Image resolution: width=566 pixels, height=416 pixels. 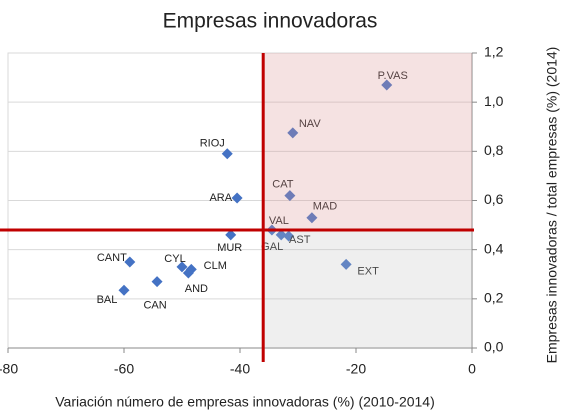 I want to click on x-tick-label: -80, so click(x=9, y=369).